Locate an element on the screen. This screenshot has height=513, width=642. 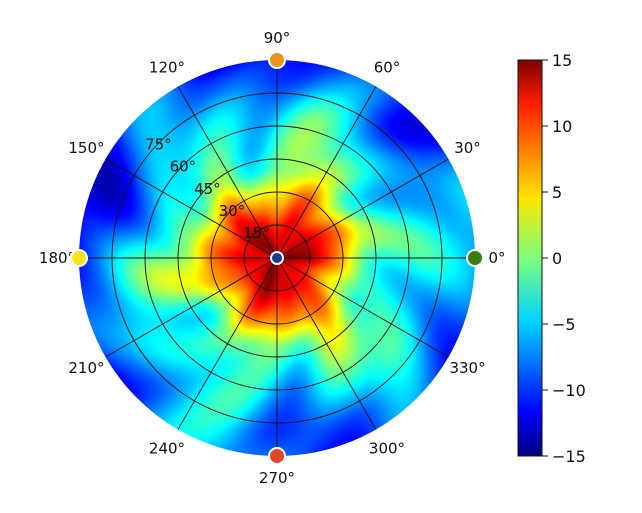
radial-tick-label: 15° is located at coordinates (256, 233).